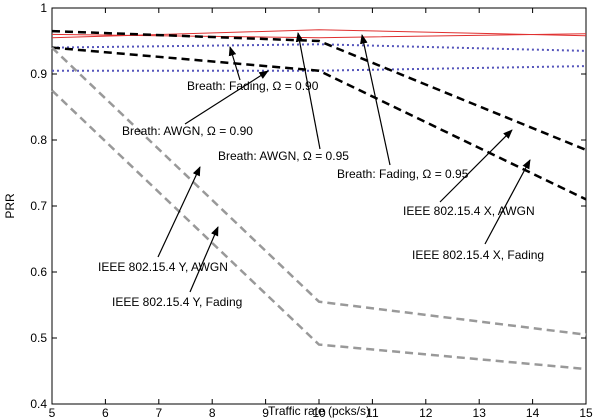  I want to click on x-tick-label: 6, so click(105, 413).